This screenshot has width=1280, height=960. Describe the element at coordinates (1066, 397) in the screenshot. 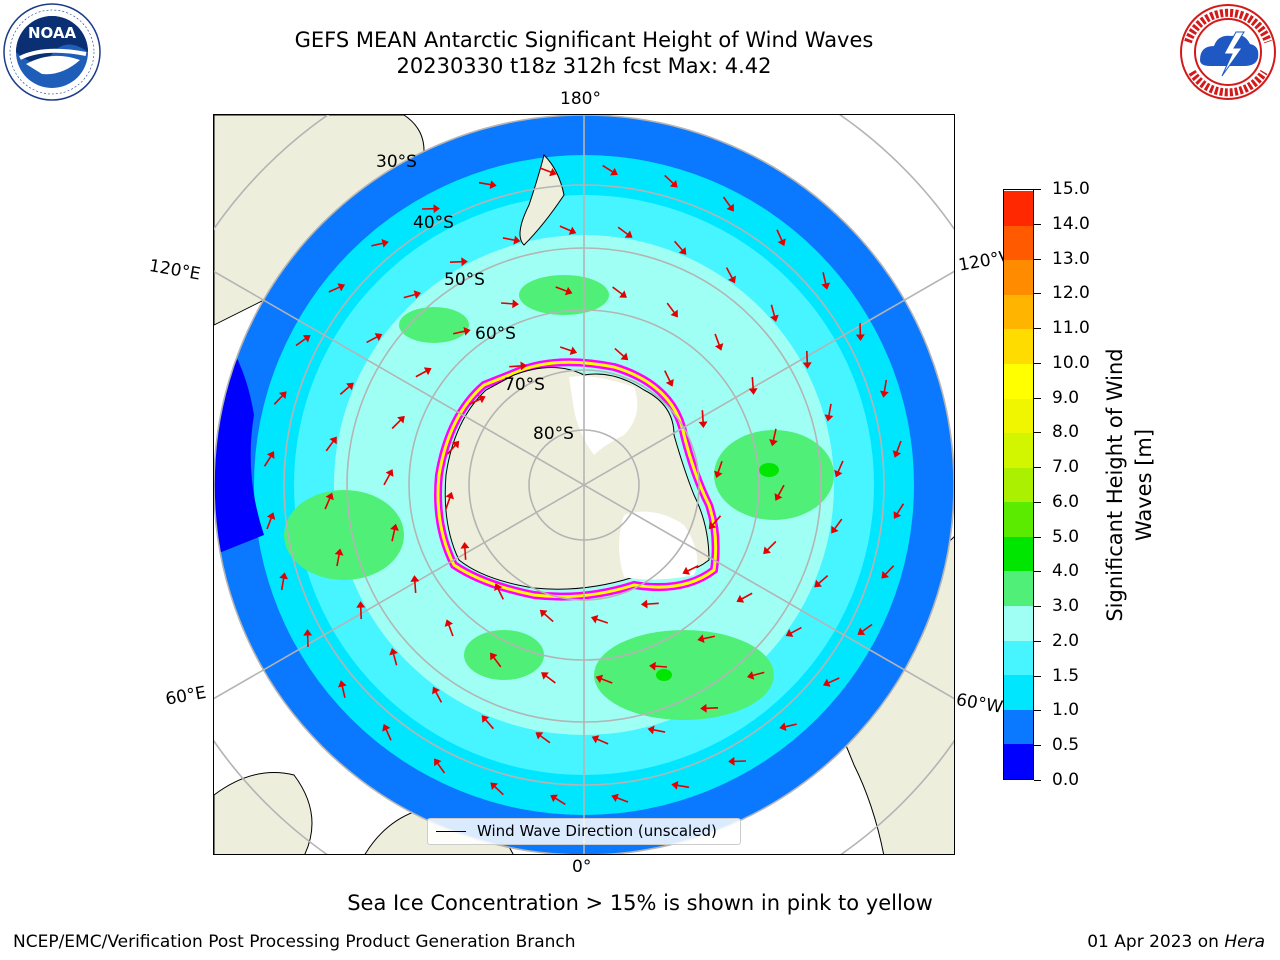

I see `colorbar-tick-label: 9.0` at that location.